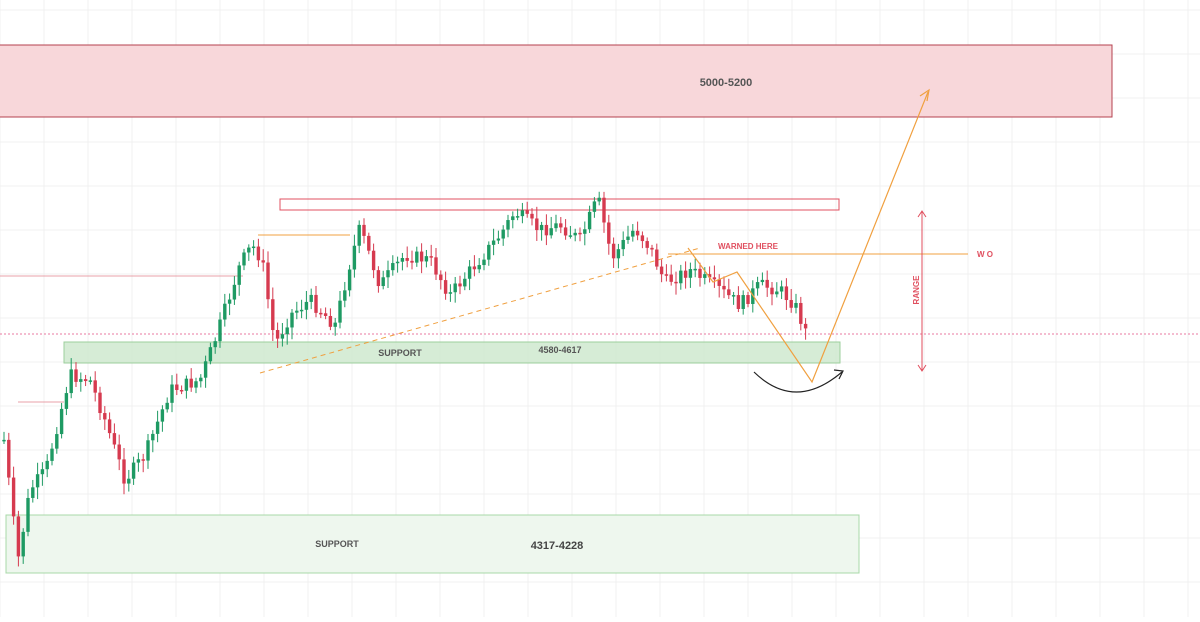 This screenshot has width=1200, height=622. I want to click on resistance-zone, so click(556, 81).